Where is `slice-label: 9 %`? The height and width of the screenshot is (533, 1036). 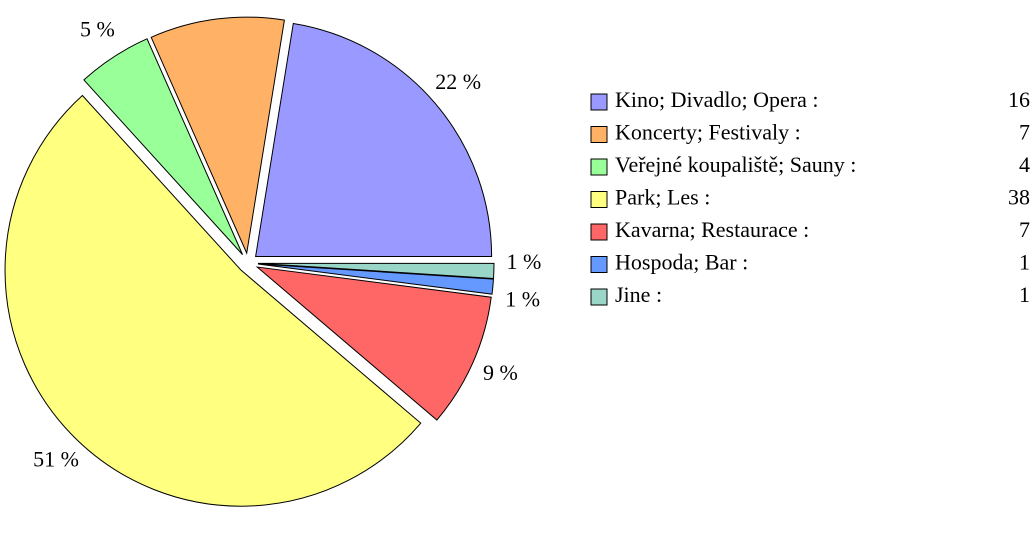
slice-label: 9 % is located at coordinates (500, 372).